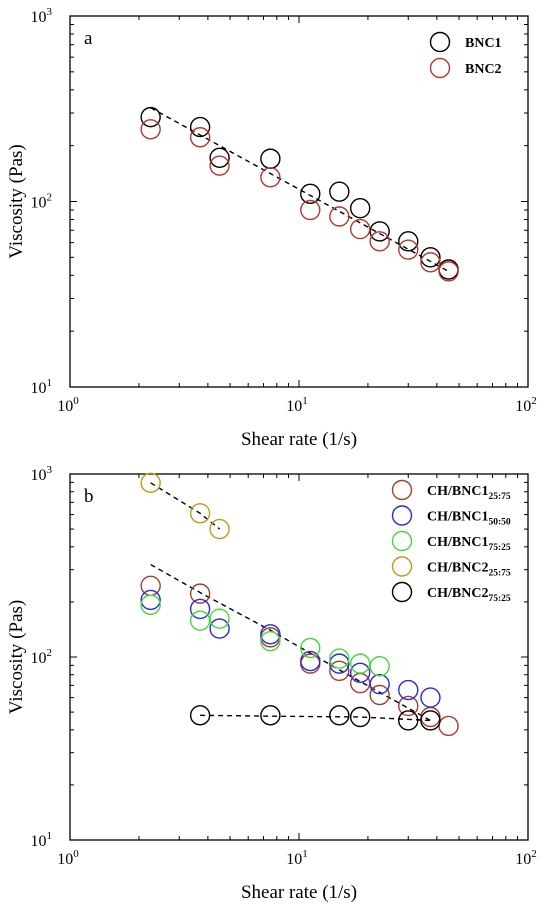  Describe the element at coordinates (299, 439) in the screenshot. I see `x-axis-title: Shear rate (1/s)` at that location.